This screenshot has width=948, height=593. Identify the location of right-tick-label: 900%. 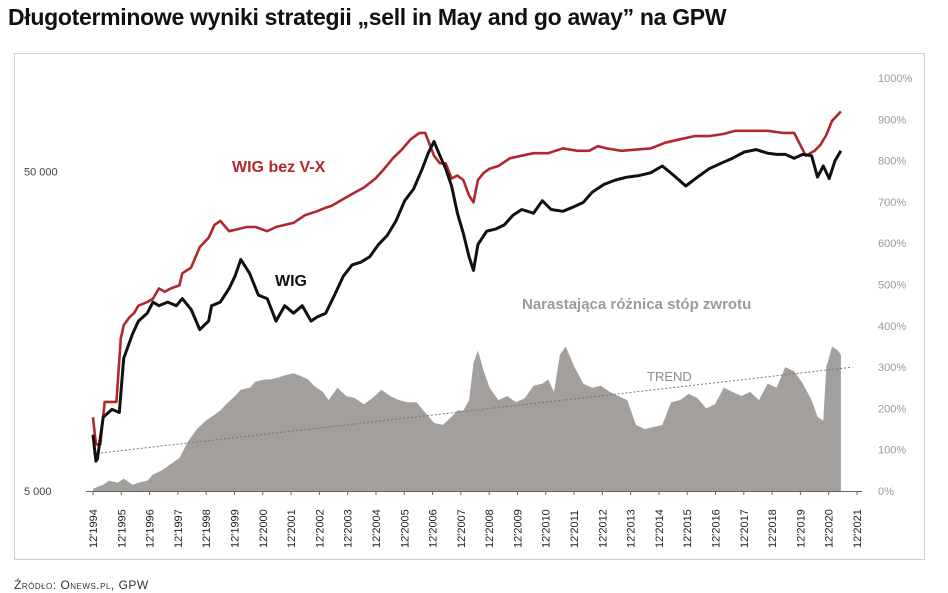
(892, 120).